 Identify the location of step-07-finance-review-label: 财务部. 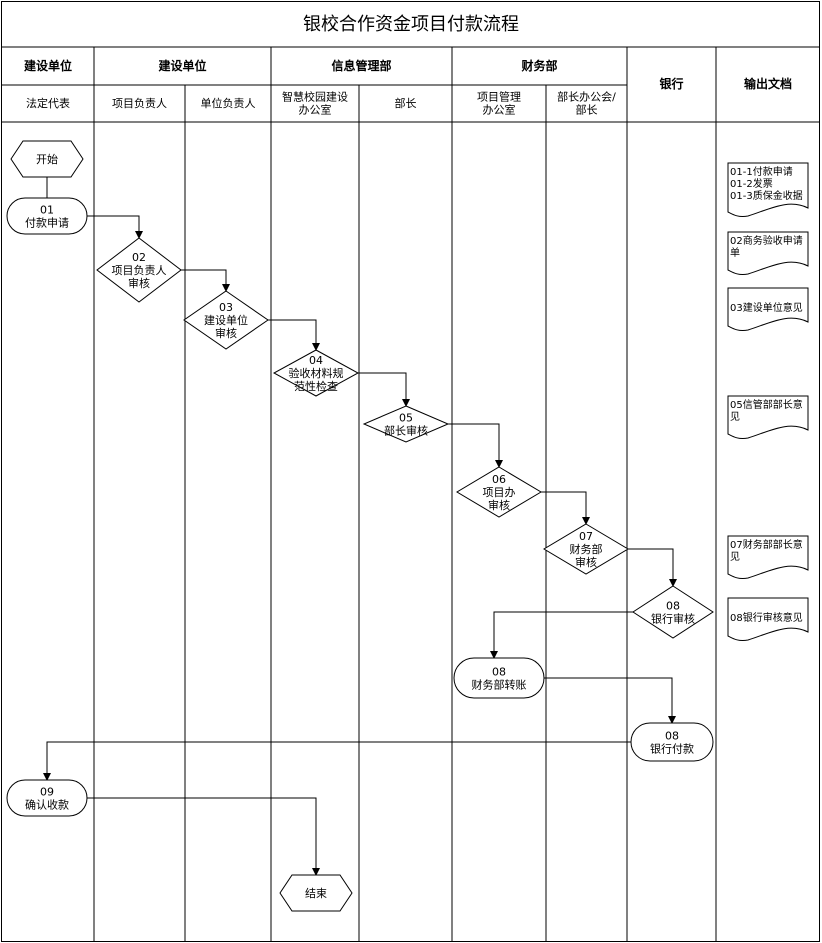
(586, 549).